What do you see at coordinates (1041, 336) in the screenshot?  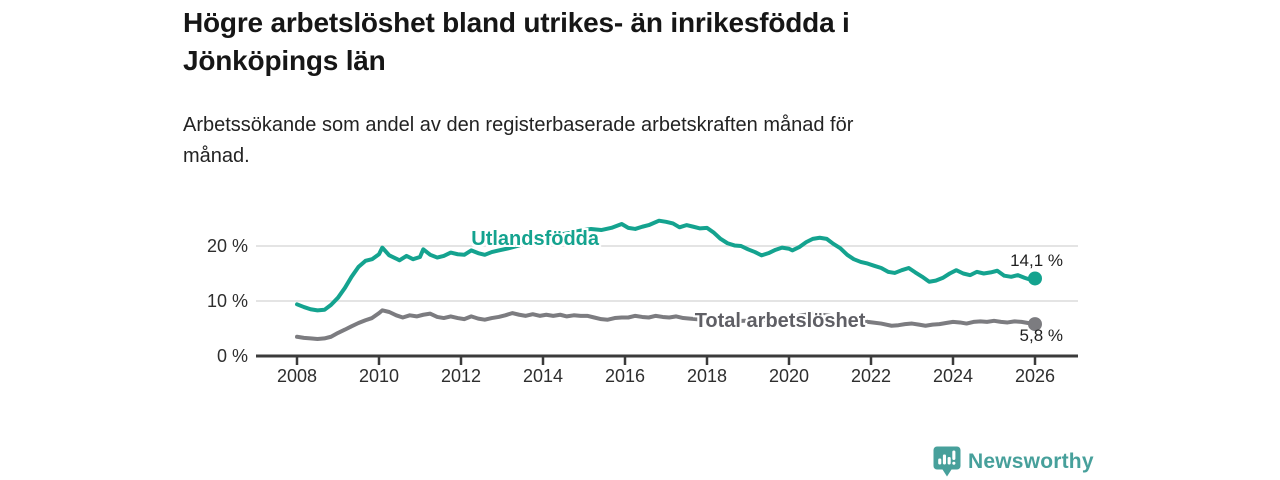 I see `end-value-label-1: 5,8 %` at bounding box center [1041, 336].